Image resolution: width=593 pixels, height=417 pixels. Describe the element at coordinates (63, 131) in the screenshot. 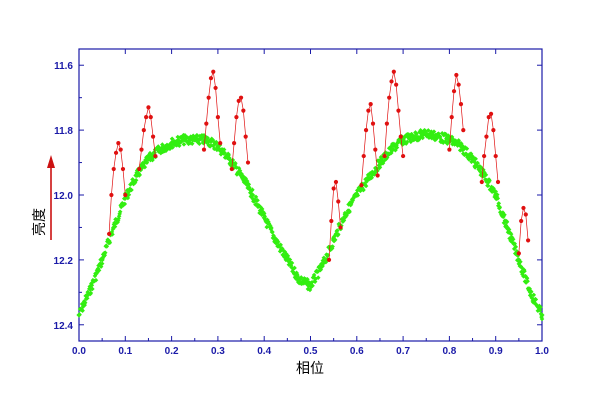

I see `y-tick-label: 11.8` at that location.